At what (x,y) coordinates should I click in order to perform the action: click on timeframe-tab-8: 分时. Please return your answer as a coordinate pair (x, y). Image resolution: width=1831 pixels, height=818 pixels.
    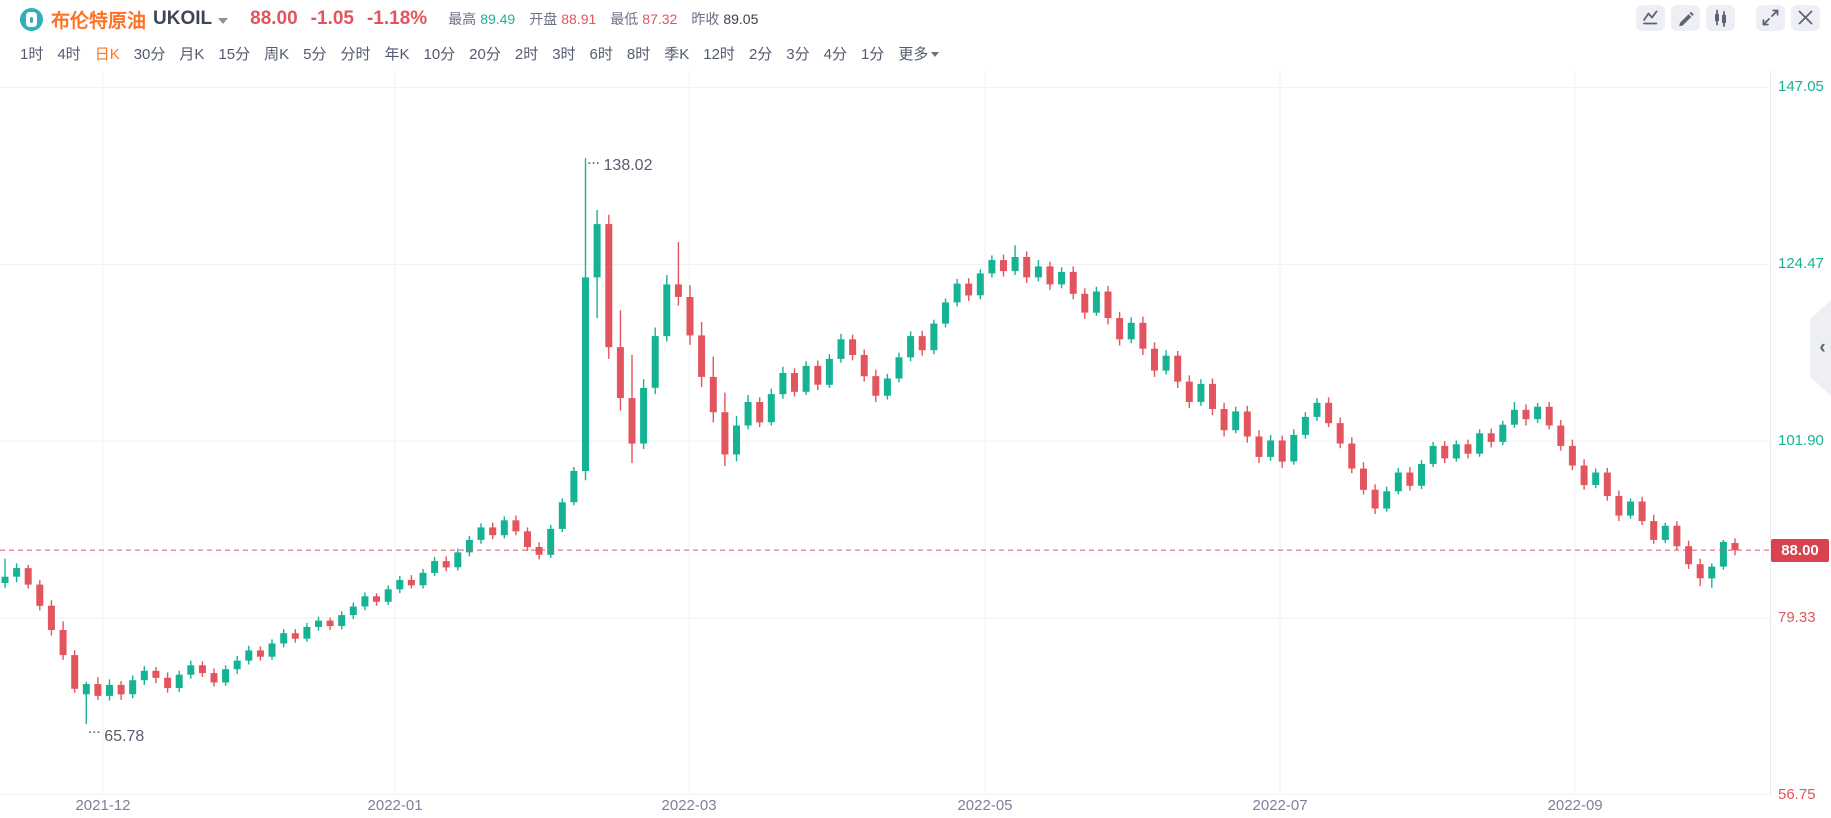
    Looking at the image, I should click on (355, 54).